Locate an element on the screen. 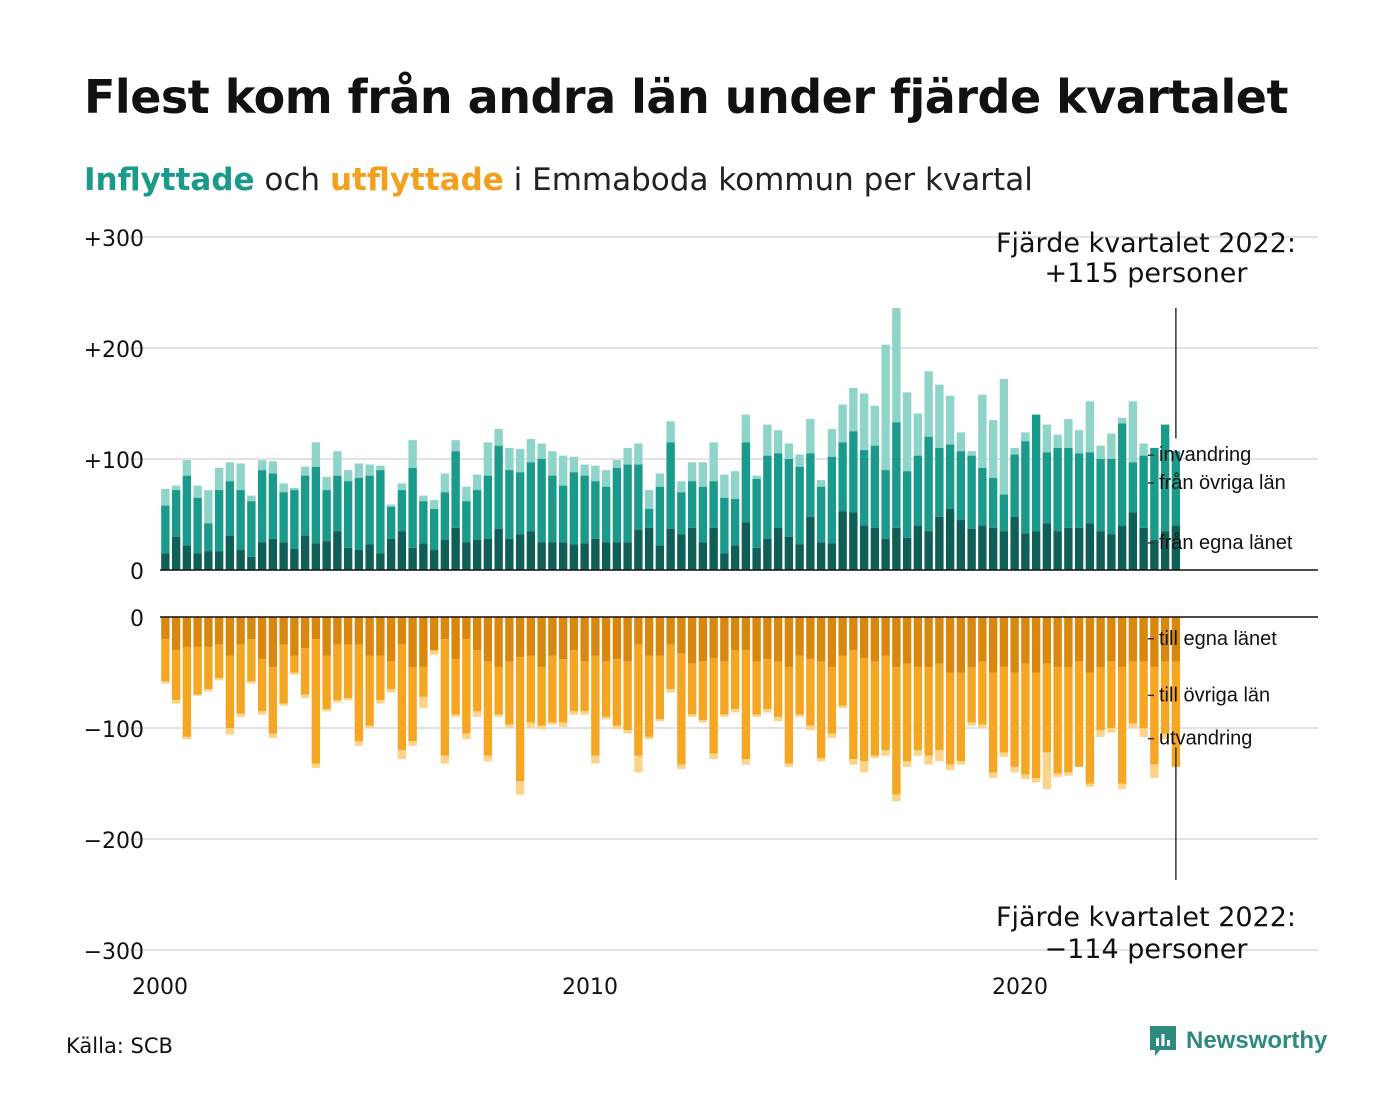  series-label-in: invandring is located at coordinates (1205, 455).